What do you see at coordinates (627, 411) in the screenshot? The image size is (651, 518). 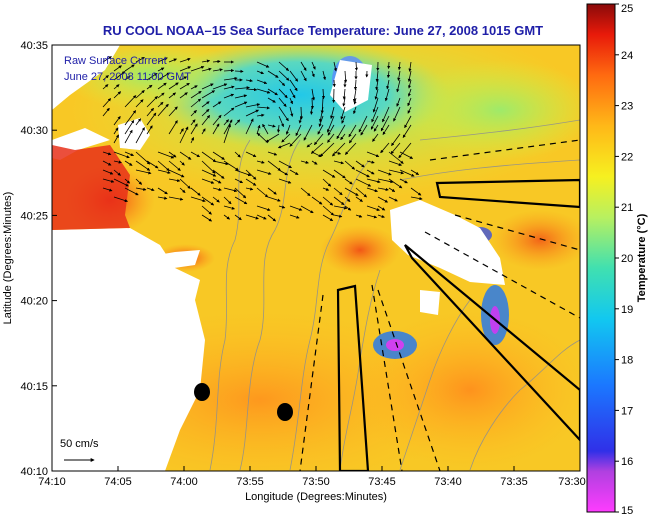 I see `colorbar-tick-label: 17` at bounding box center [627, 411].